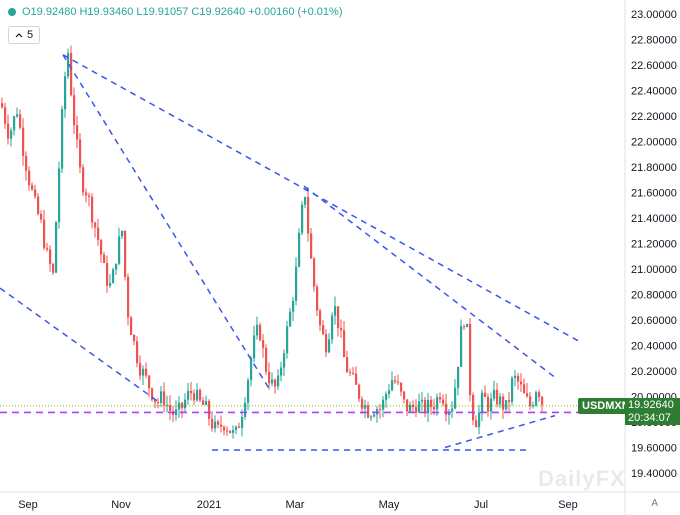 Image resolution: width=680 pixels, height=515 pixels. What do you see at coordinates (654, 143) in the screenshot?
I see `y-tick-label: 22.00000` at bounding box center [654, 143].